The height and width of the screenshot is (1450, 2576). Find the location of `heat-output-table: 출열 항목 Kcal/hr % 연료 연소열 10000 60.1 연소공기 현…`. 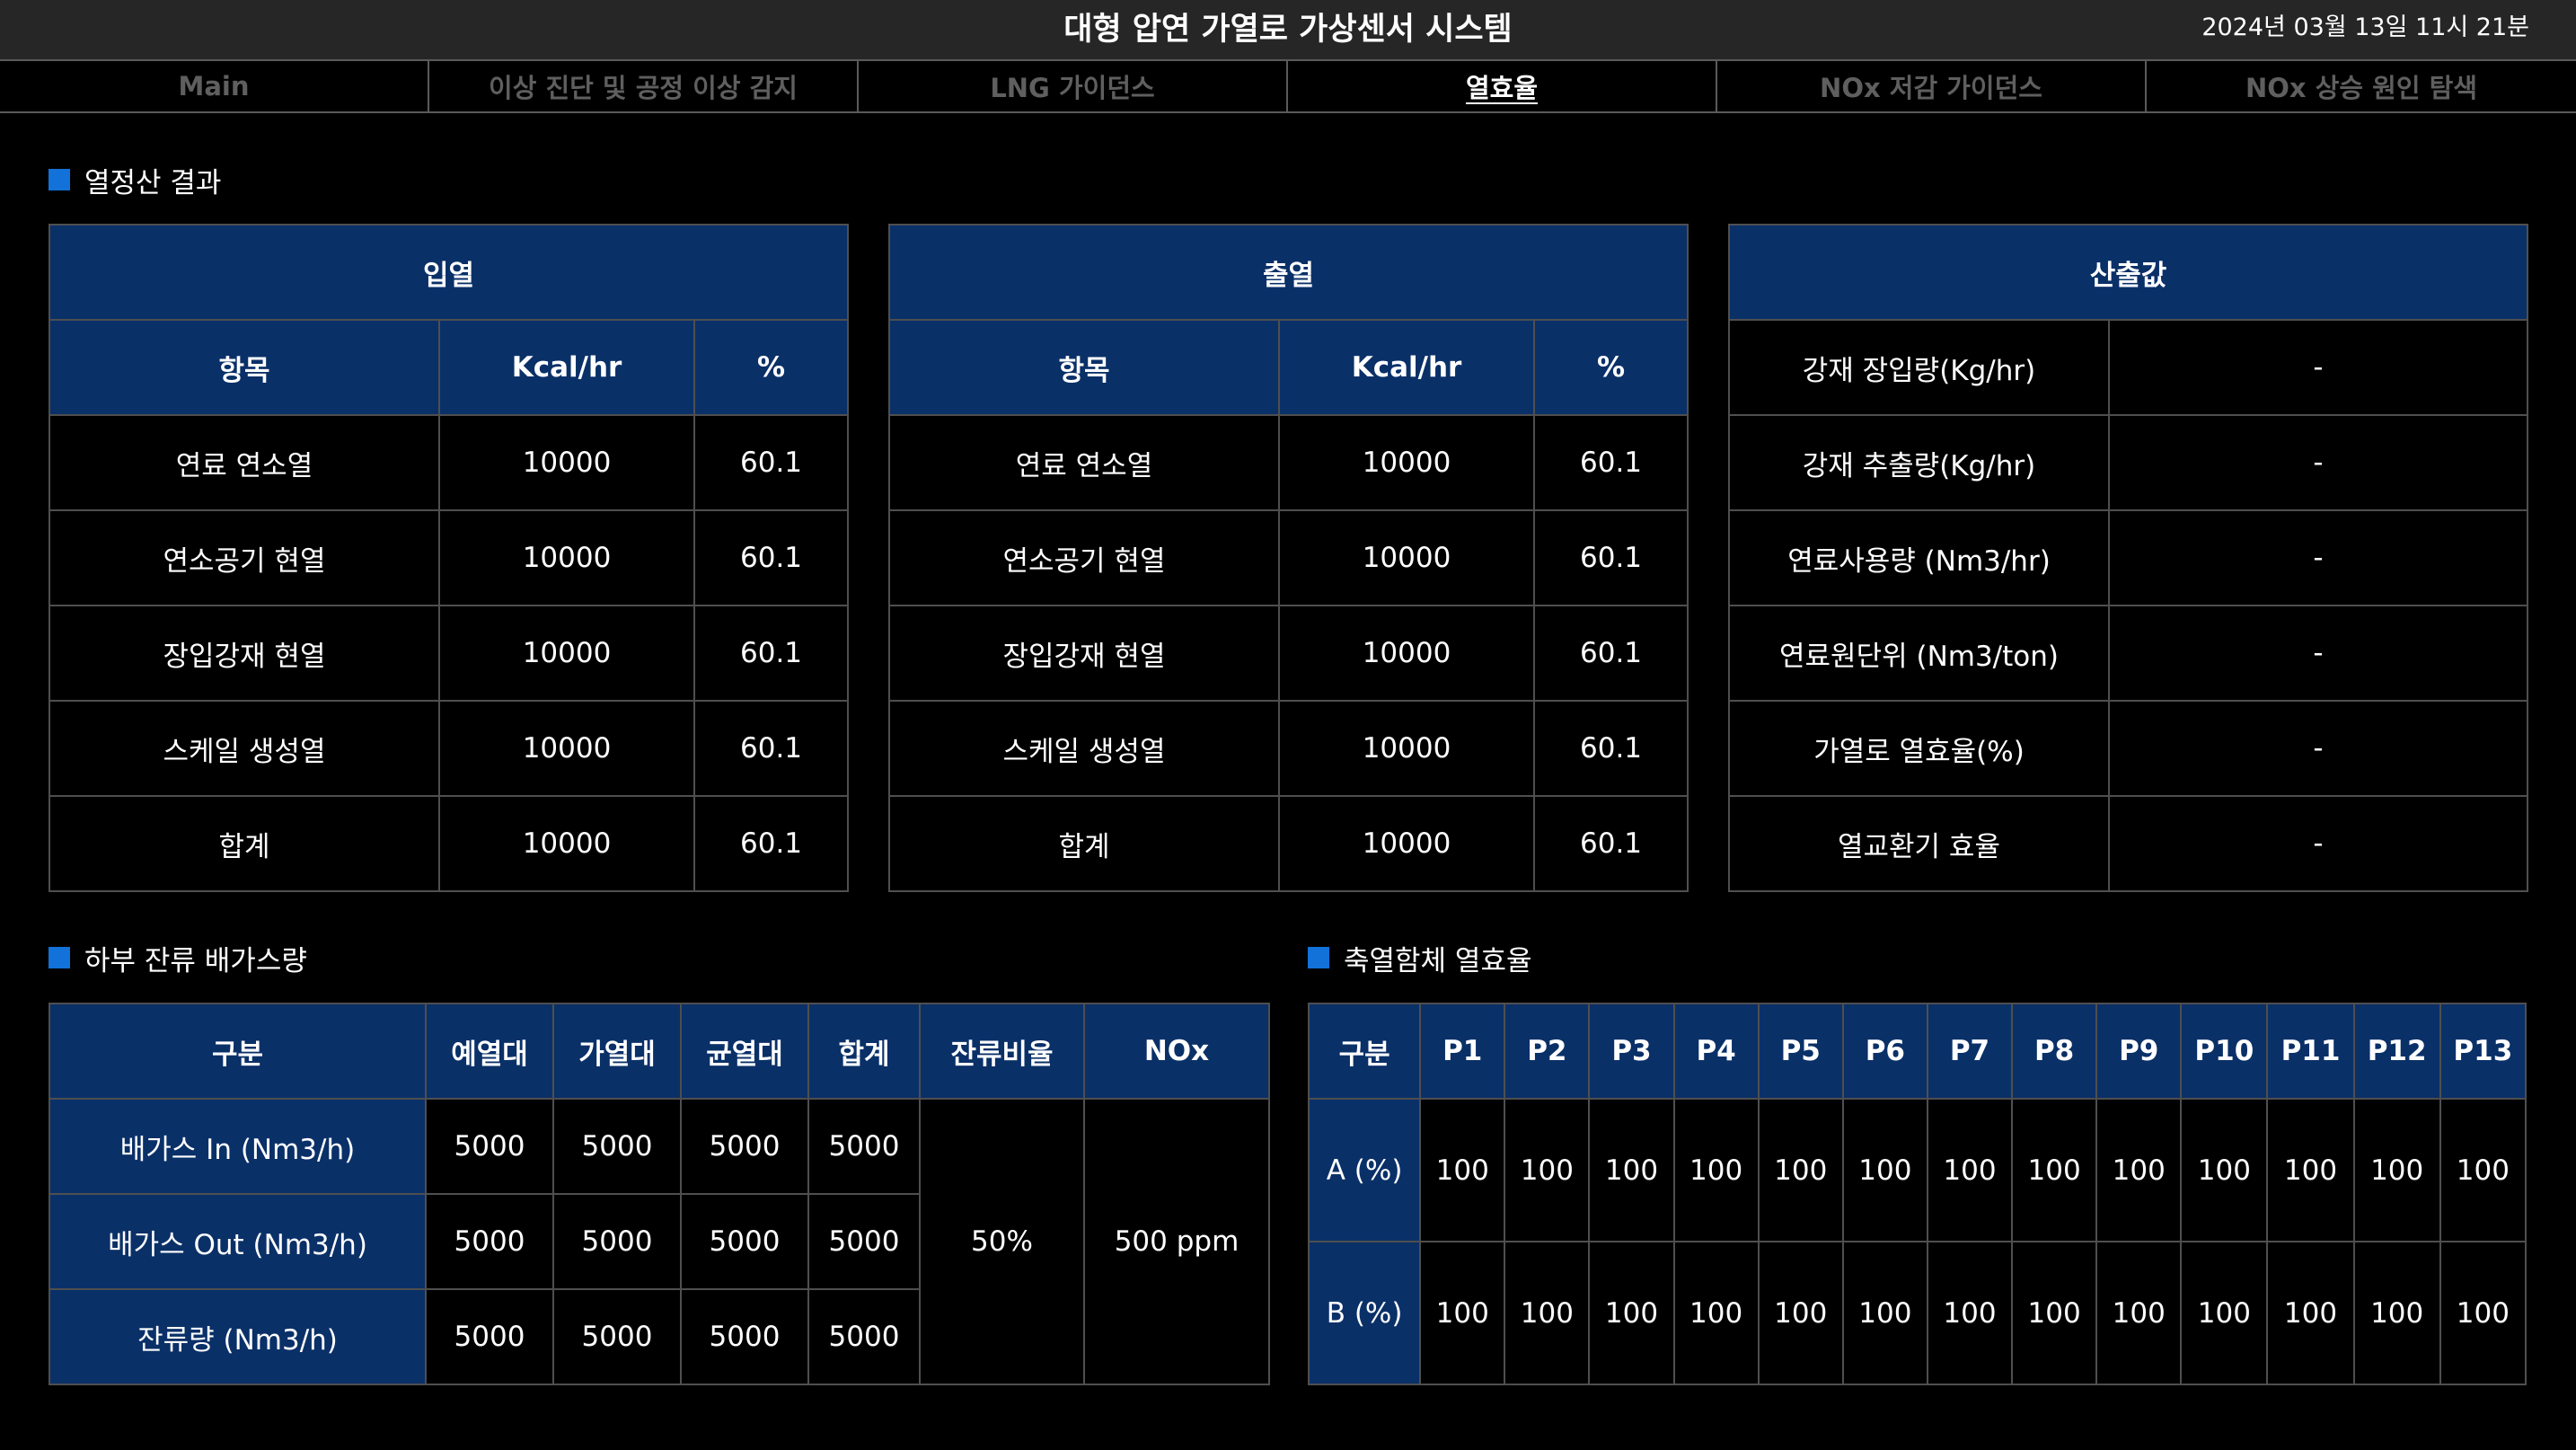

heat-output-table: 출열 항목 Kcal/hr % 연료 연소열 10000 60.1 연소공기 현… is located at coordinates (1288, 558).